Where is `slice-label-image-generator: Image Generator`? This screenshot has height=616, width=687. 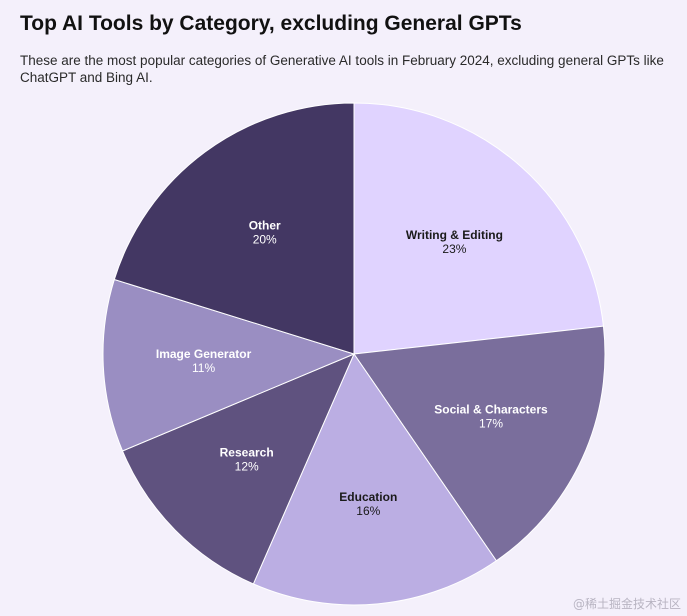 slice-label-image-generator: Image Generator is located at coordinates (204, 354).